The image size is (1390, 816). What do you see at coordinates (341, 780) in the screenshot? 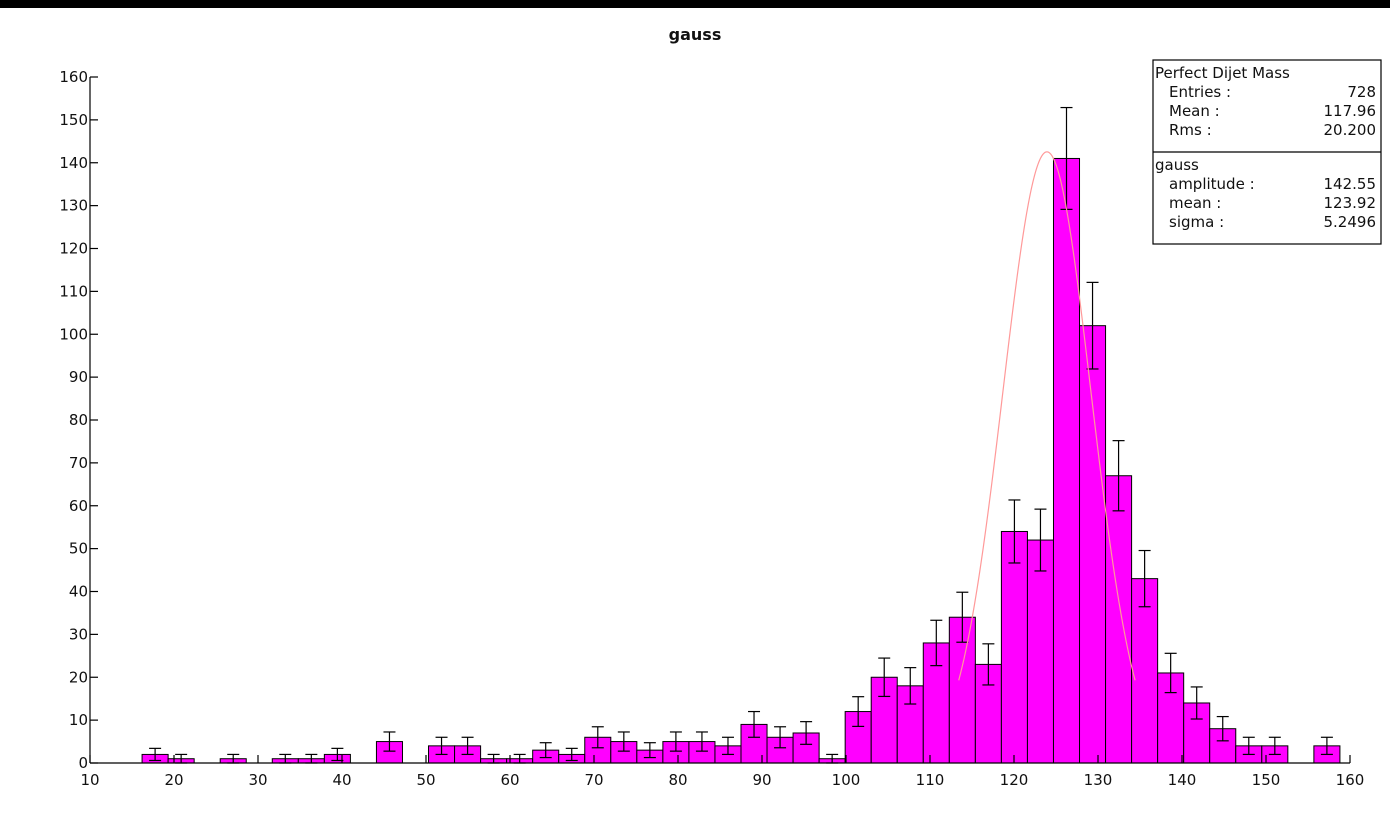
I see `x-tick-label: 40` at bounding box center [341, 780].